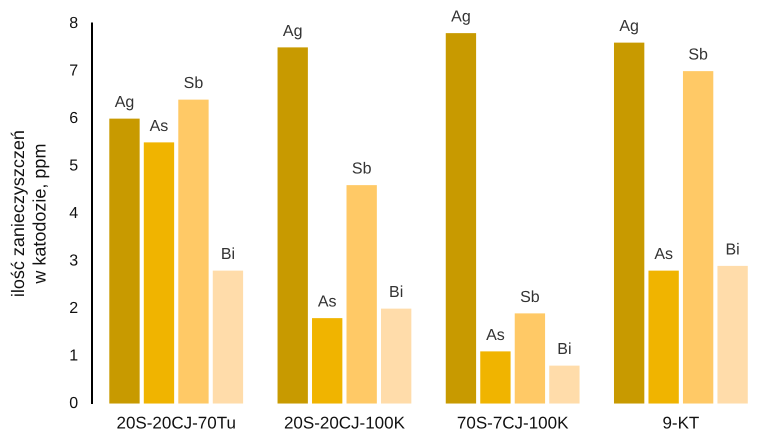  Describe the element at coordinates (73, 309) in the screenshot. I see `y-tick-label: 2` at that location.